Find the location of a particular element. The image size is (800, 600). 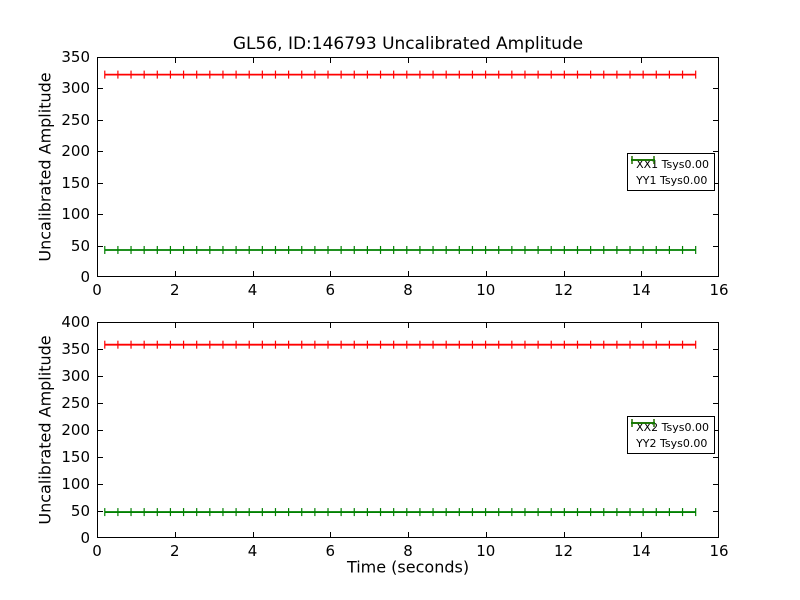

y-tick-label: 400 is located at coordinates (75, 322).